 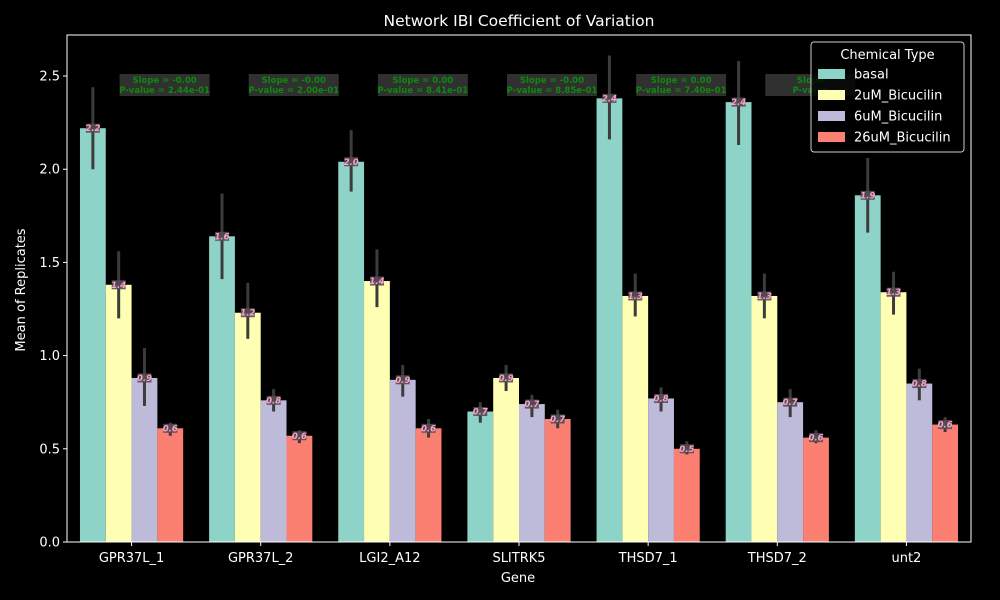 What do you see at coordinates (49, 263) in the screenshot?
I see `y-tick-label: 1.5` at bounding box center [49, 263].